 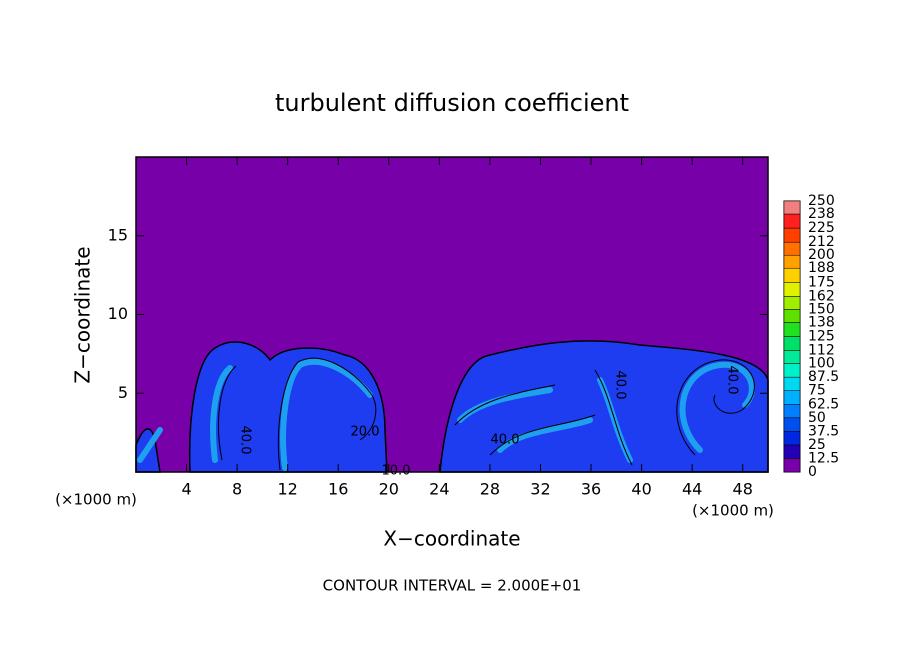 I want to click on x-tick-label: 8, so click(x=237, y=489).